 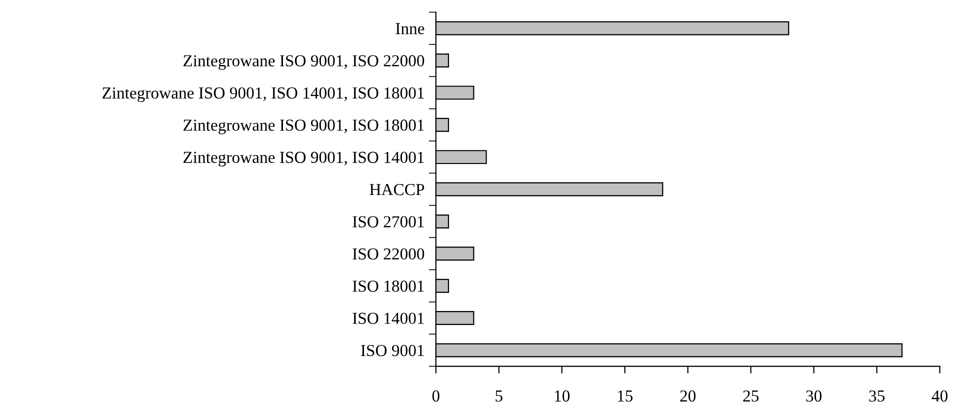 I want to click on x-tick-label: 20, so click(x=688, y=396).